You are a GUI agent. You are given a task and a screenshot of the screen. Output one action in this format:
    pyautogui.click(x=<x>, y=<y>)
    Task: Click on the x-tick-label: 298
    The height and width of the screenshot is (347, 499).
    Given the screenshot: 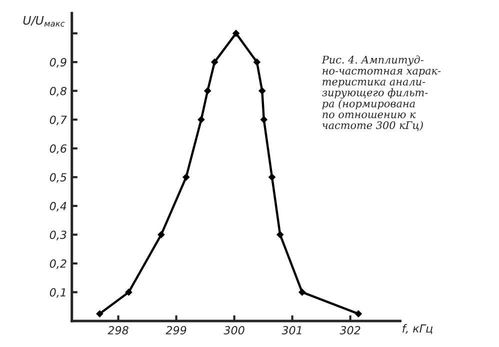 What is the action you would take?
    pyautogui.click(x=118, y=330)
    